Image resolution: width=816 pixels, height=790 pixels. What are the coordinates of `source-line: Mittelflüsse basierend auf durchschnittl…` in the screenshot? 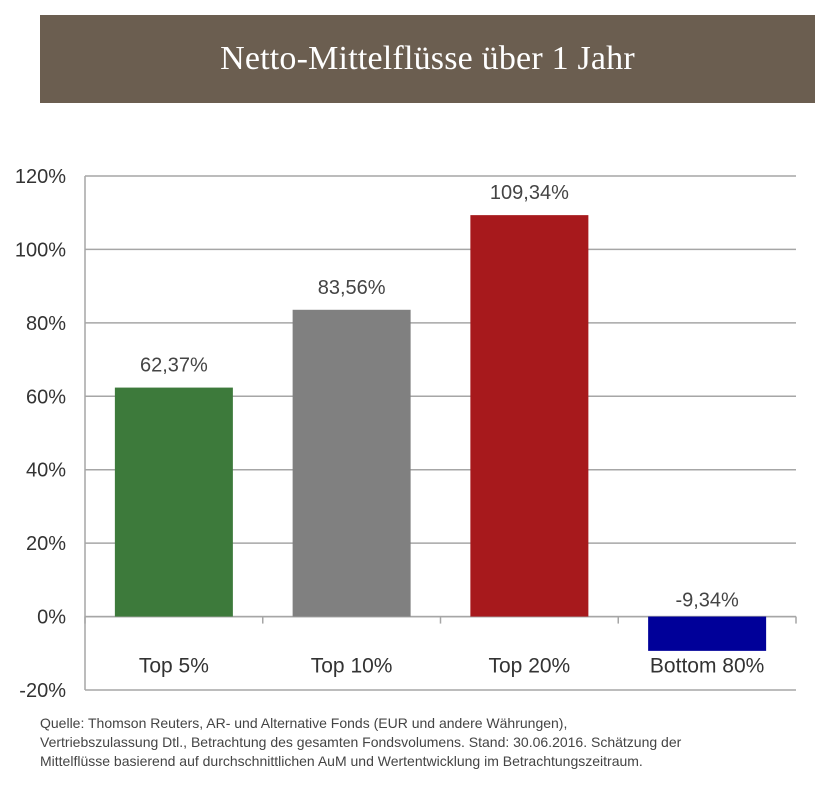 It's located at (341, 761).